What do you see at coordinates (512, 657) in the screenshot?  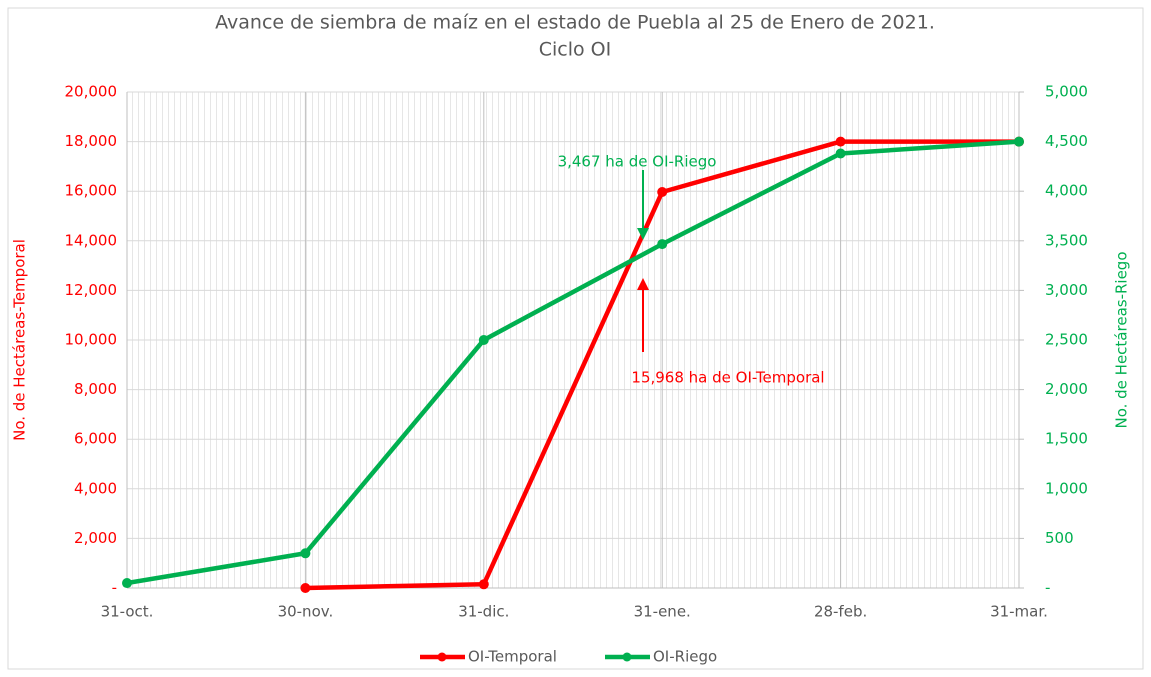 I see `legend-label: OI-Temporal` at bounding box center [512, 657].